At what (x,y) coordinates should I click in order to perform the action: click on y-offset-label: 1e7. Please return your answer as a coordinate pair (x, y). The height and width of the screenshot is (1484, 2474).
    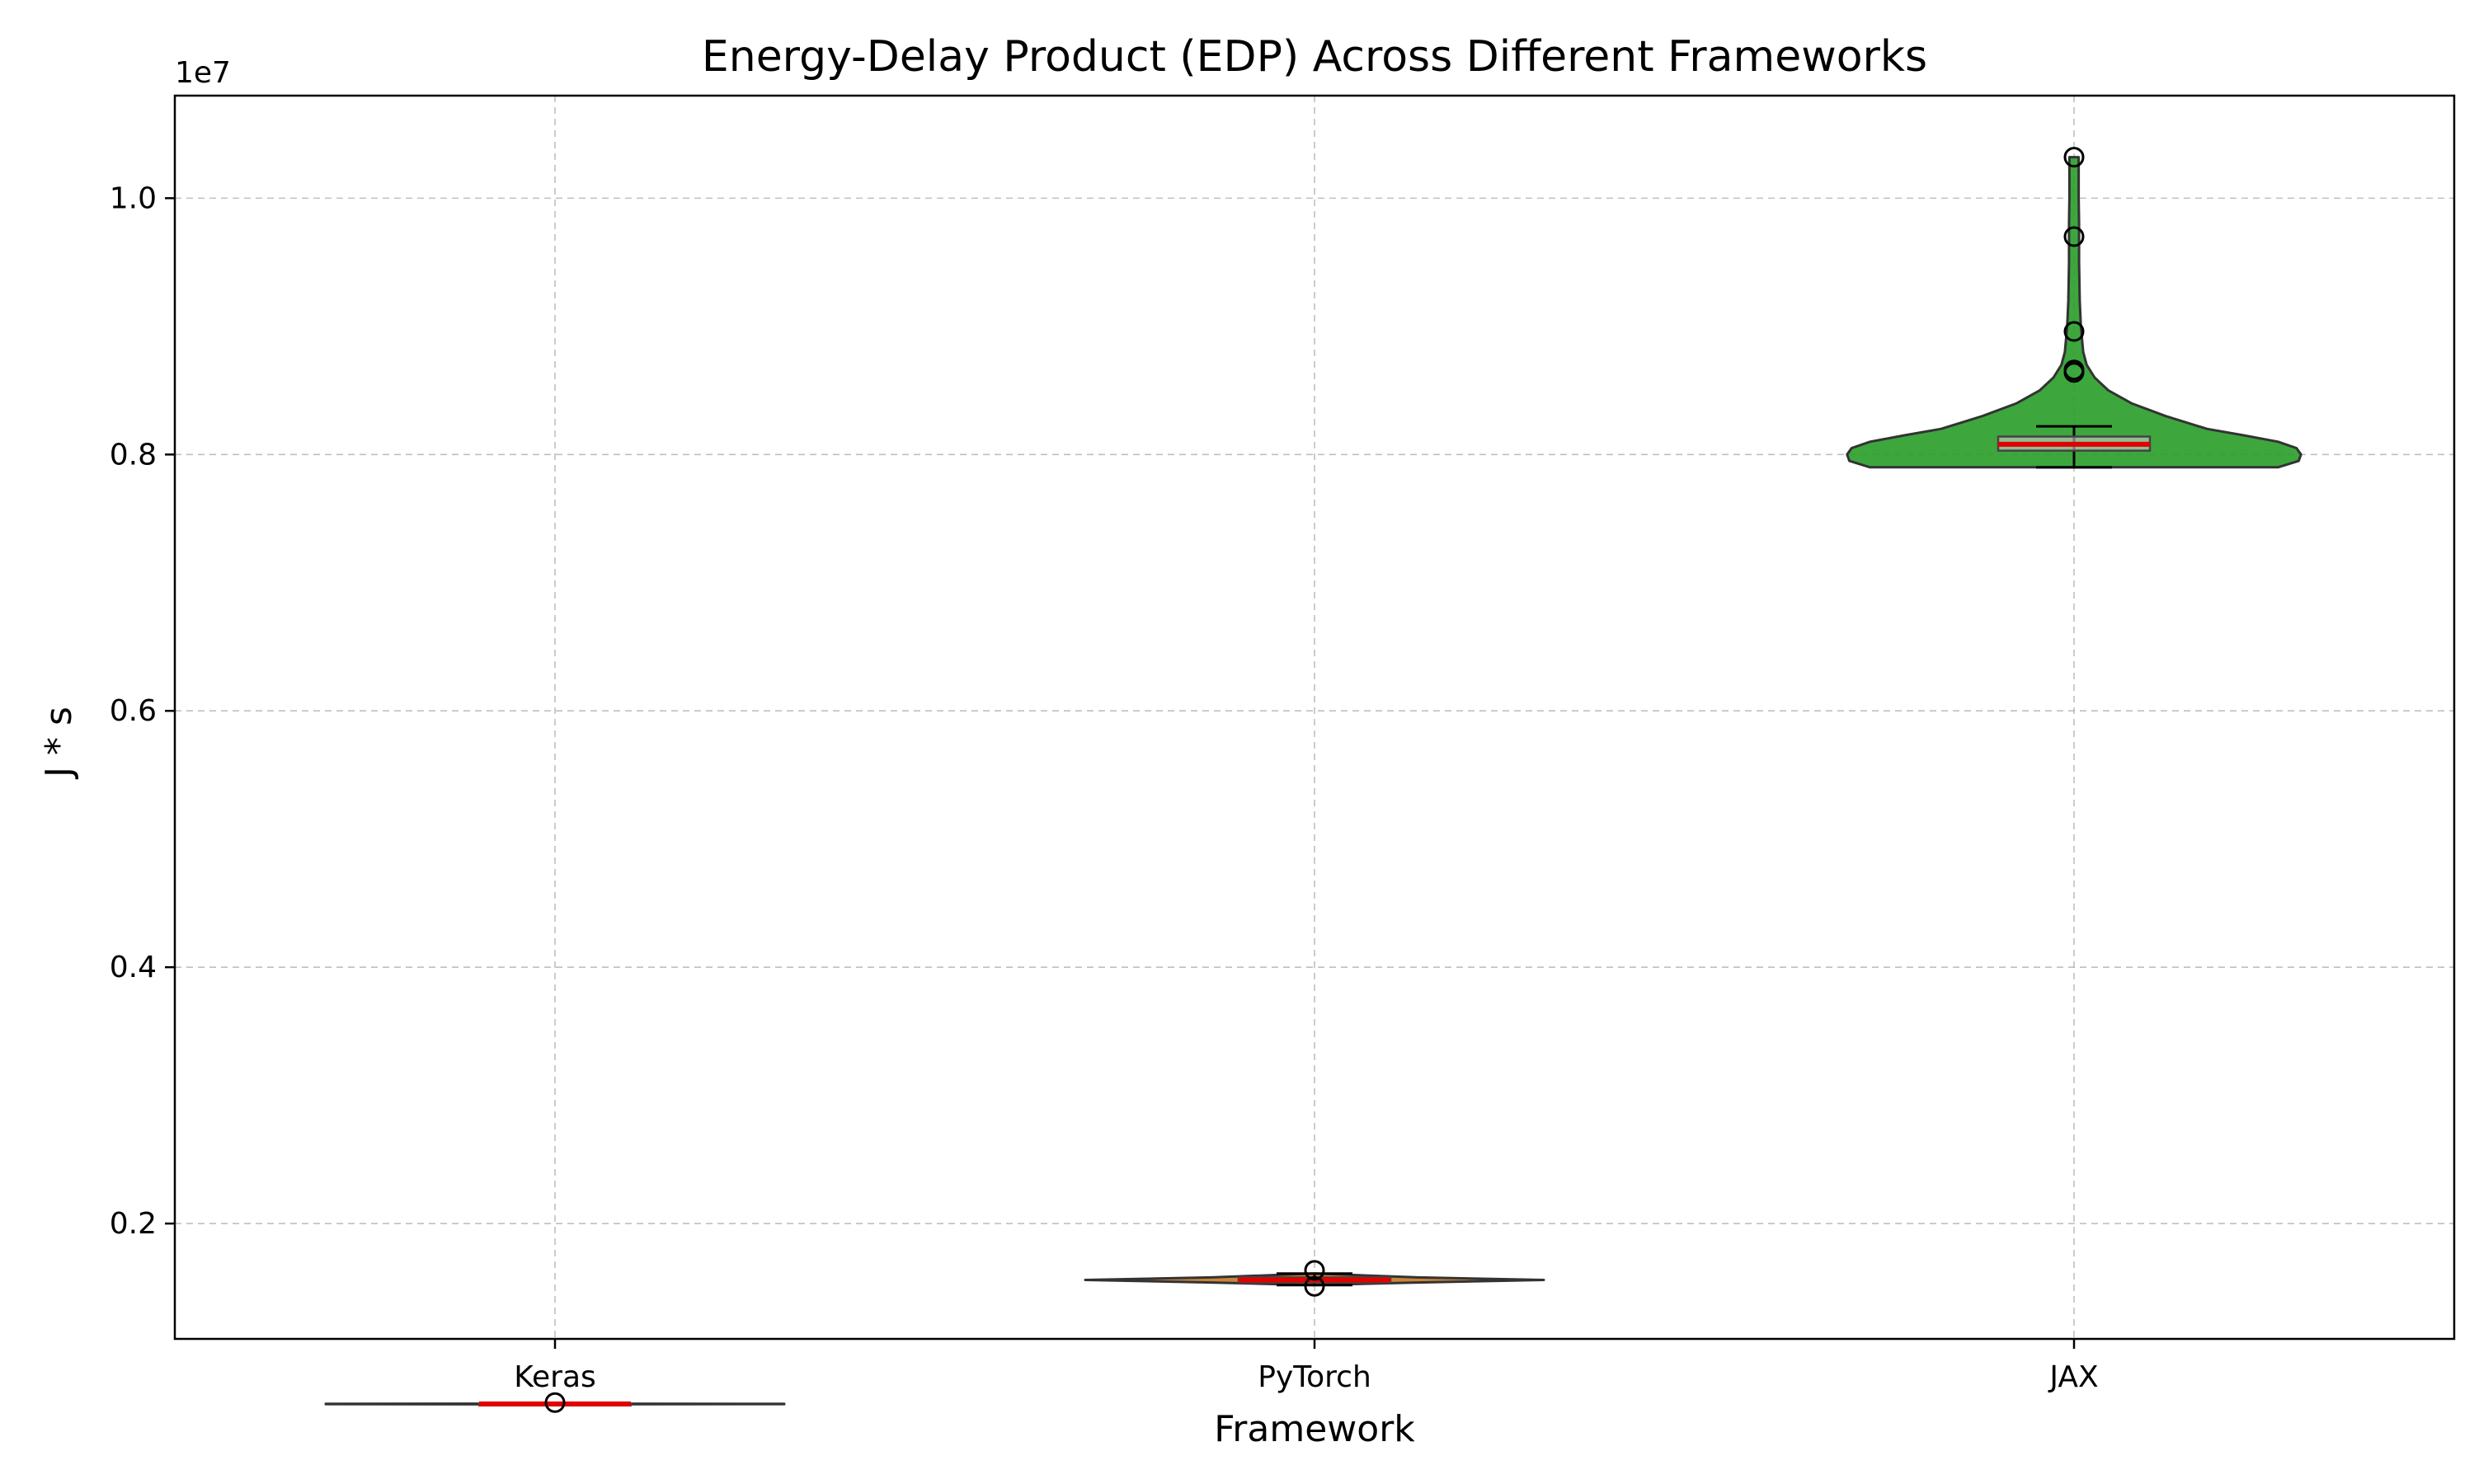
    Looking at the image, I should click on (203, 73).